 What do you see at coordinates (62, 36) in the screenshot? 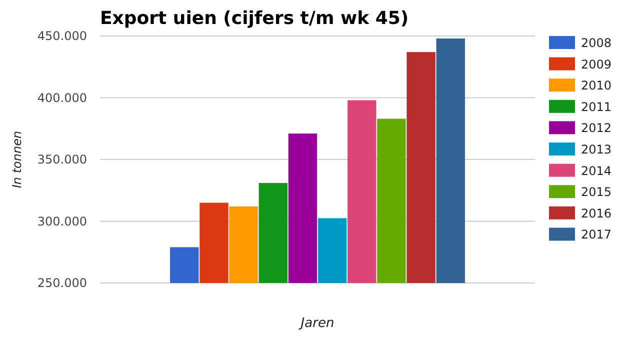
I see `y-tick-label: 450.000` at bounding box center [62, 36].